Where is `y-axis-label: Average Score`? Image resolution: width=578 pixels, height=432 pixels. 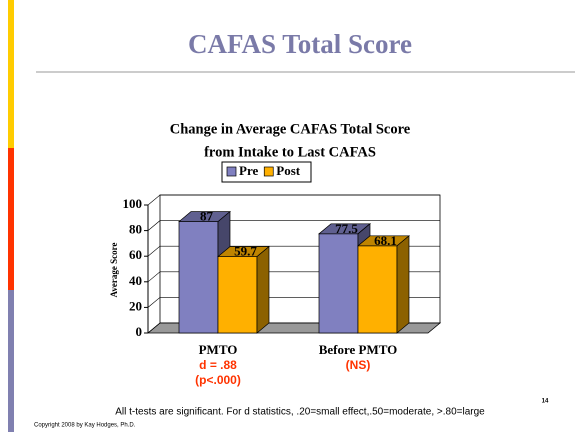 y-axis-label: Average Score is located at coordinates (114, 270).